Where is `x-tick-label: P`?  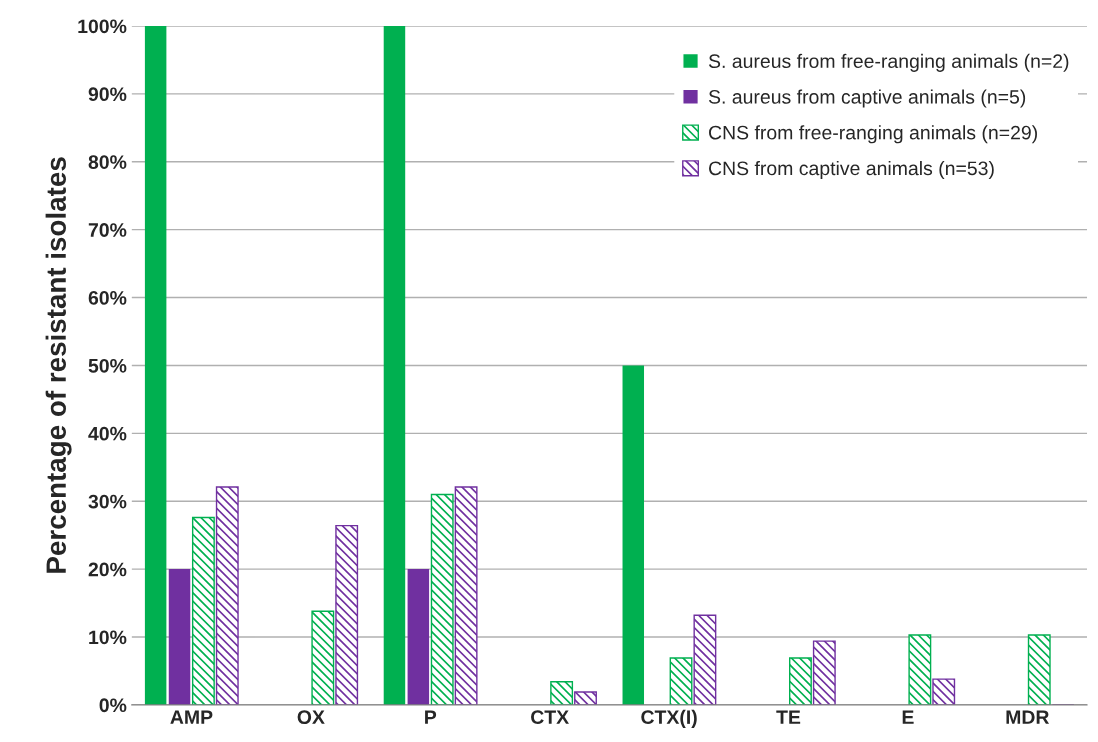 x-tick-label: P is located at coordinates (431, 717).